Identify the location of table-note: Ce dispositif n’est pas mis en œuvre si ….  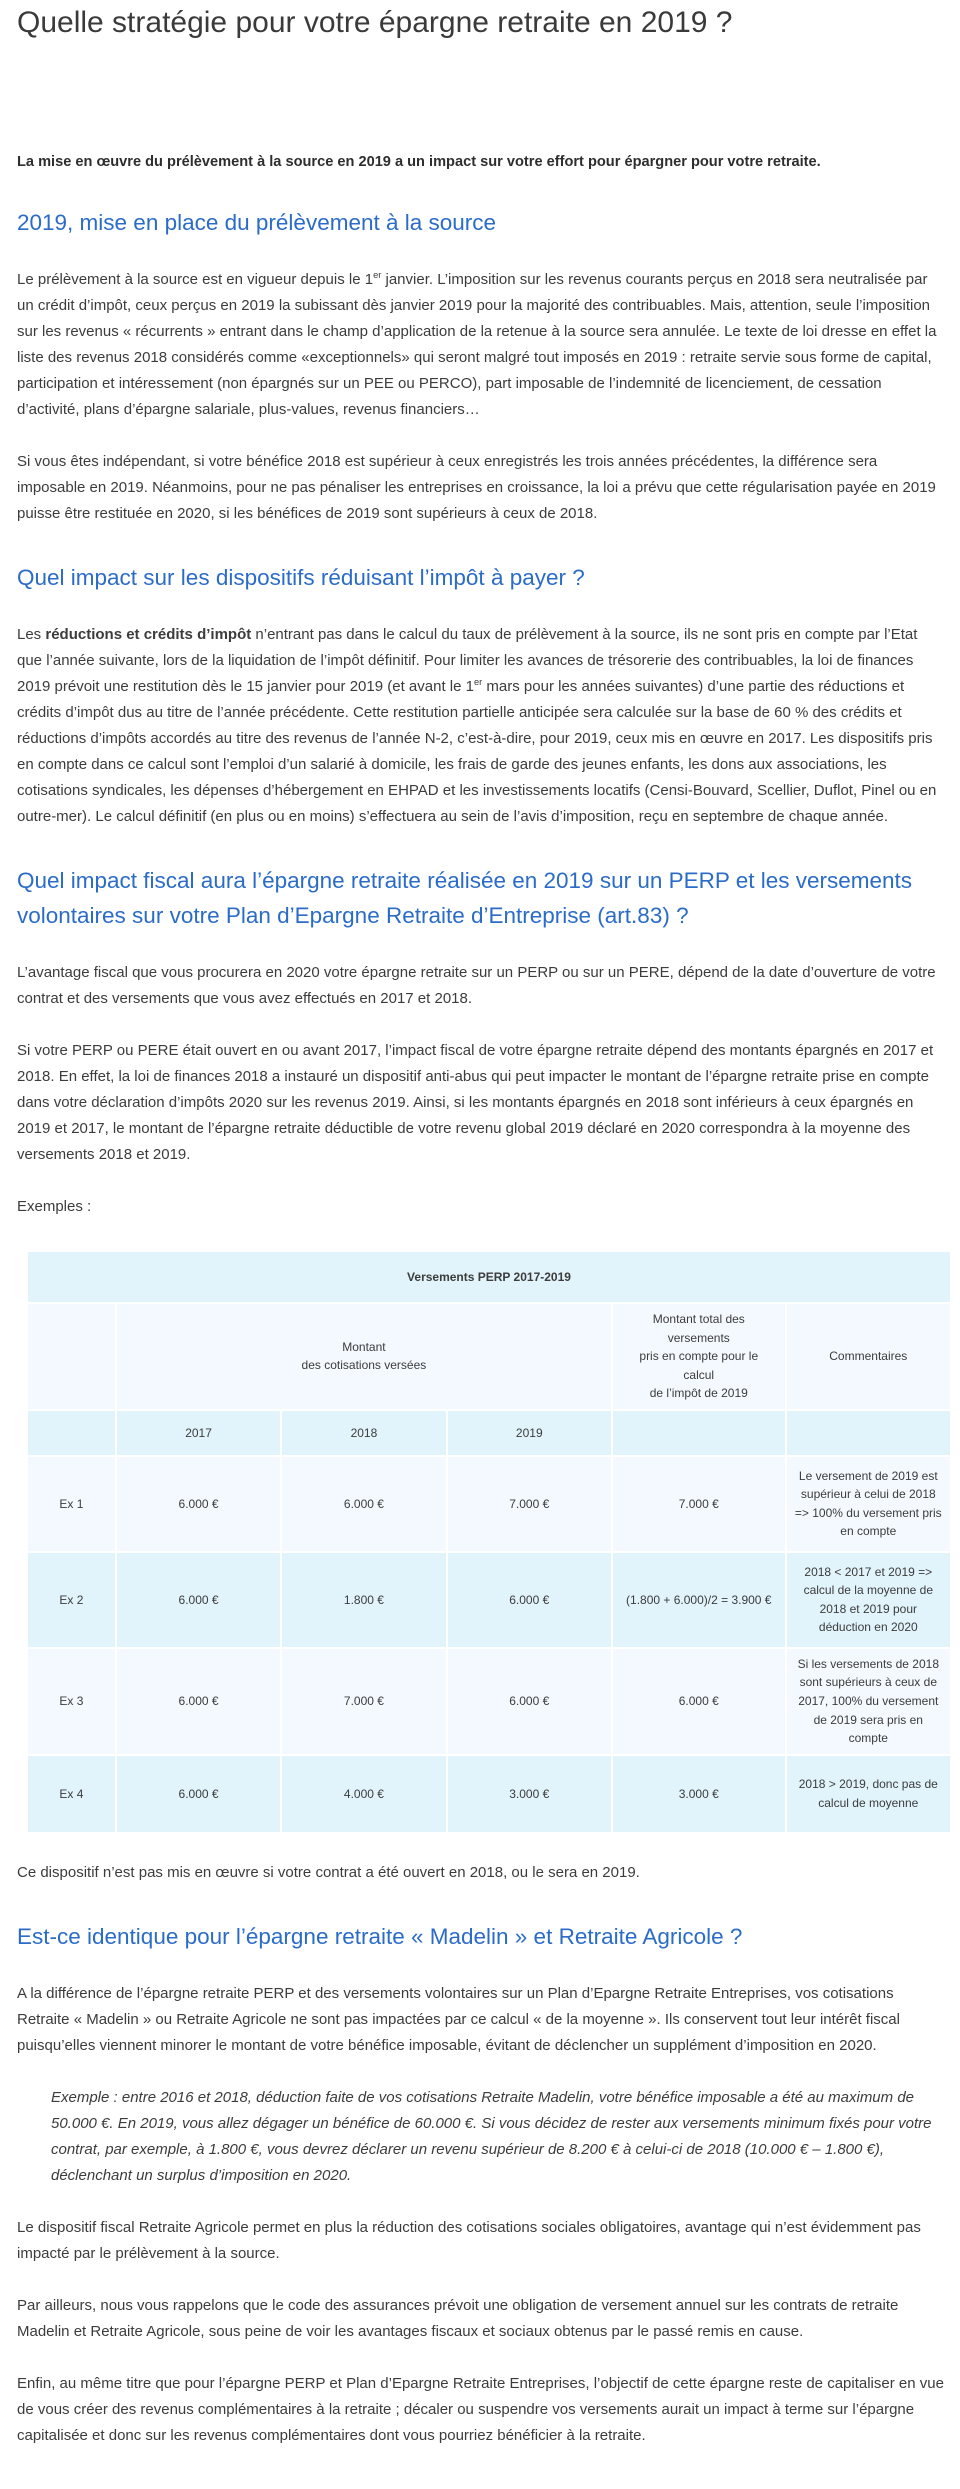
(328, 1872).